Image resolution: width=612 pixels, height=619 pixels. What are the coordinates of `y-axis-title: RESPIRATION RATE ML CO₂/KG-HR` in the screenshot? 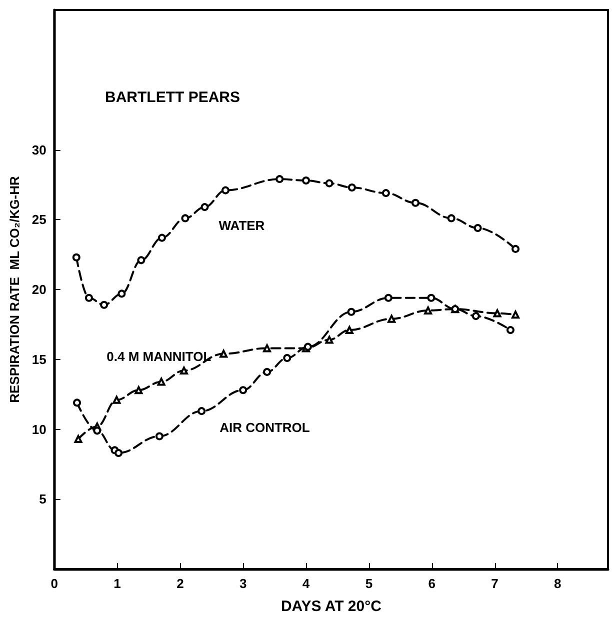 It's located at (14, 289).